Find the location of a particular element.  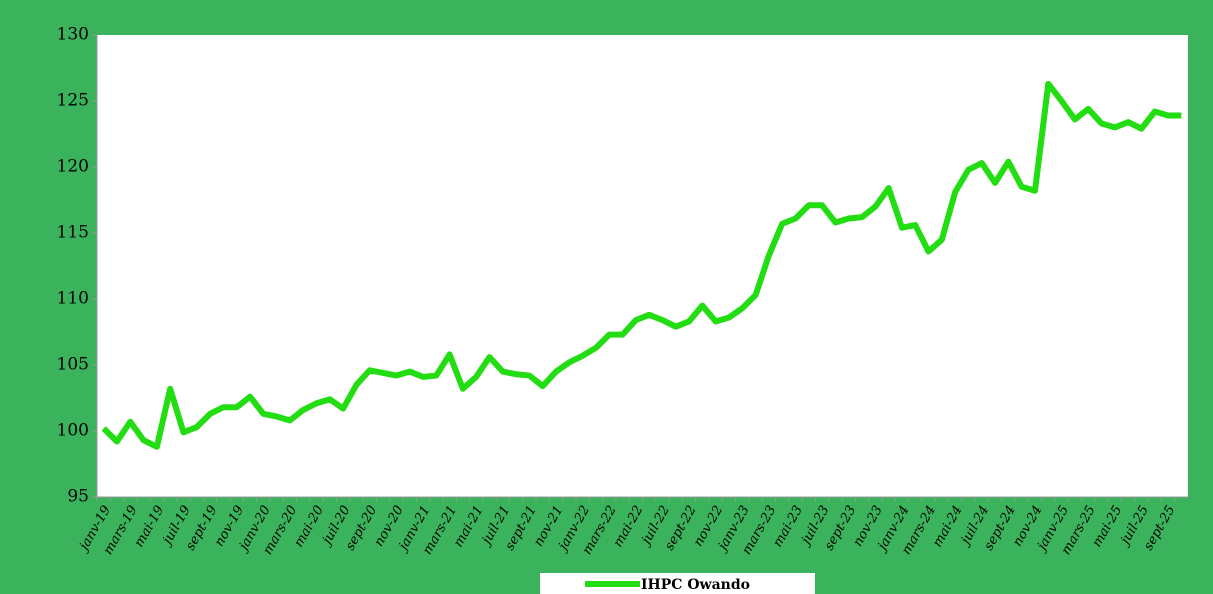

y-tick-label: 120 is located at coordinates (73, 167).